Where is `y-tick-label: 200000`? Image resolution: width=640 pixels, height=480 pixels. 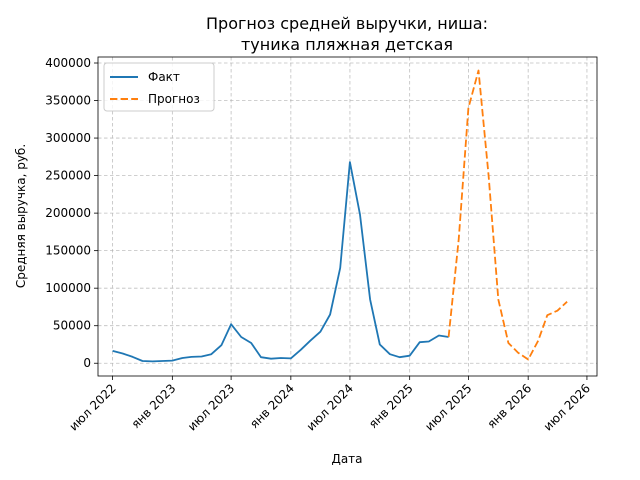
y-tick-label: 200000 is located at coordinates (68, 213).